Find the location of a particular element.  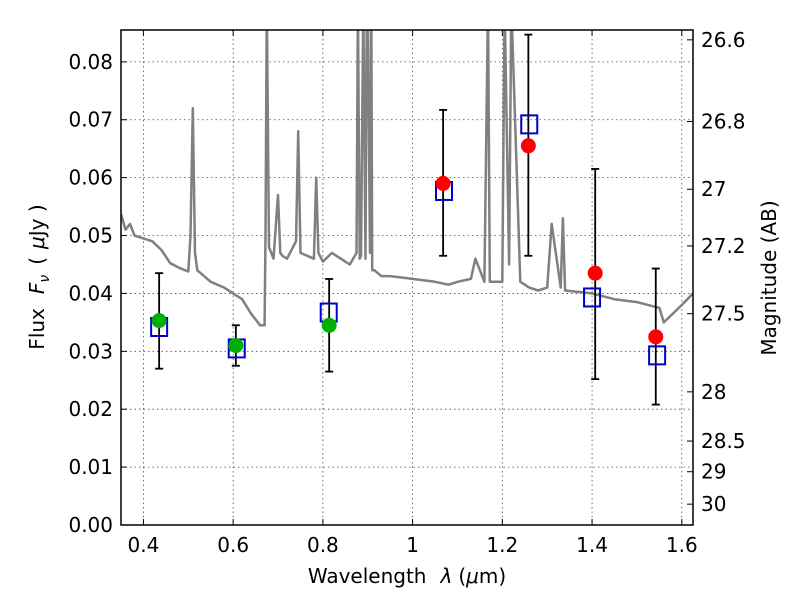

y-tick-label: 0.05 is located at coordinates (90, 236).